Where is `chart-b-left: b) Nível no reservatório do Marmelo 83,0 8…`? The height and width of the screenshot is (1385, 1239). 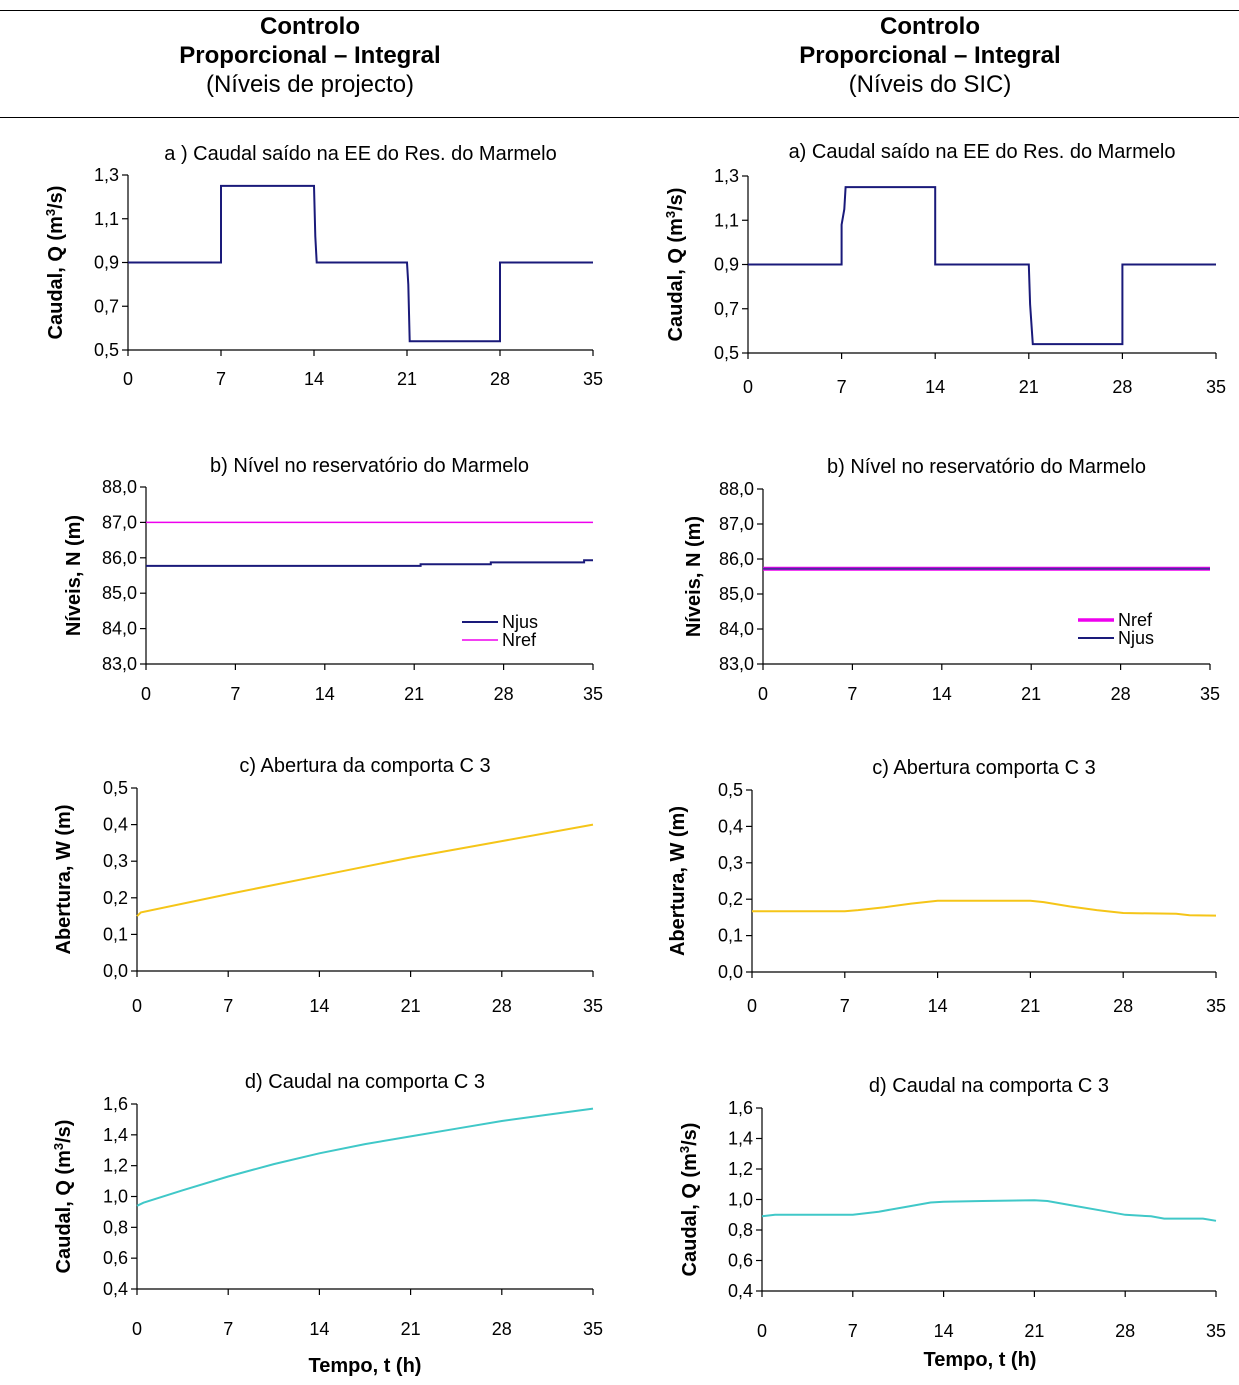
chart-b-left: b) Nível no reservatório do Marmelo 83,0 8… is located at coordinates (333, 579).